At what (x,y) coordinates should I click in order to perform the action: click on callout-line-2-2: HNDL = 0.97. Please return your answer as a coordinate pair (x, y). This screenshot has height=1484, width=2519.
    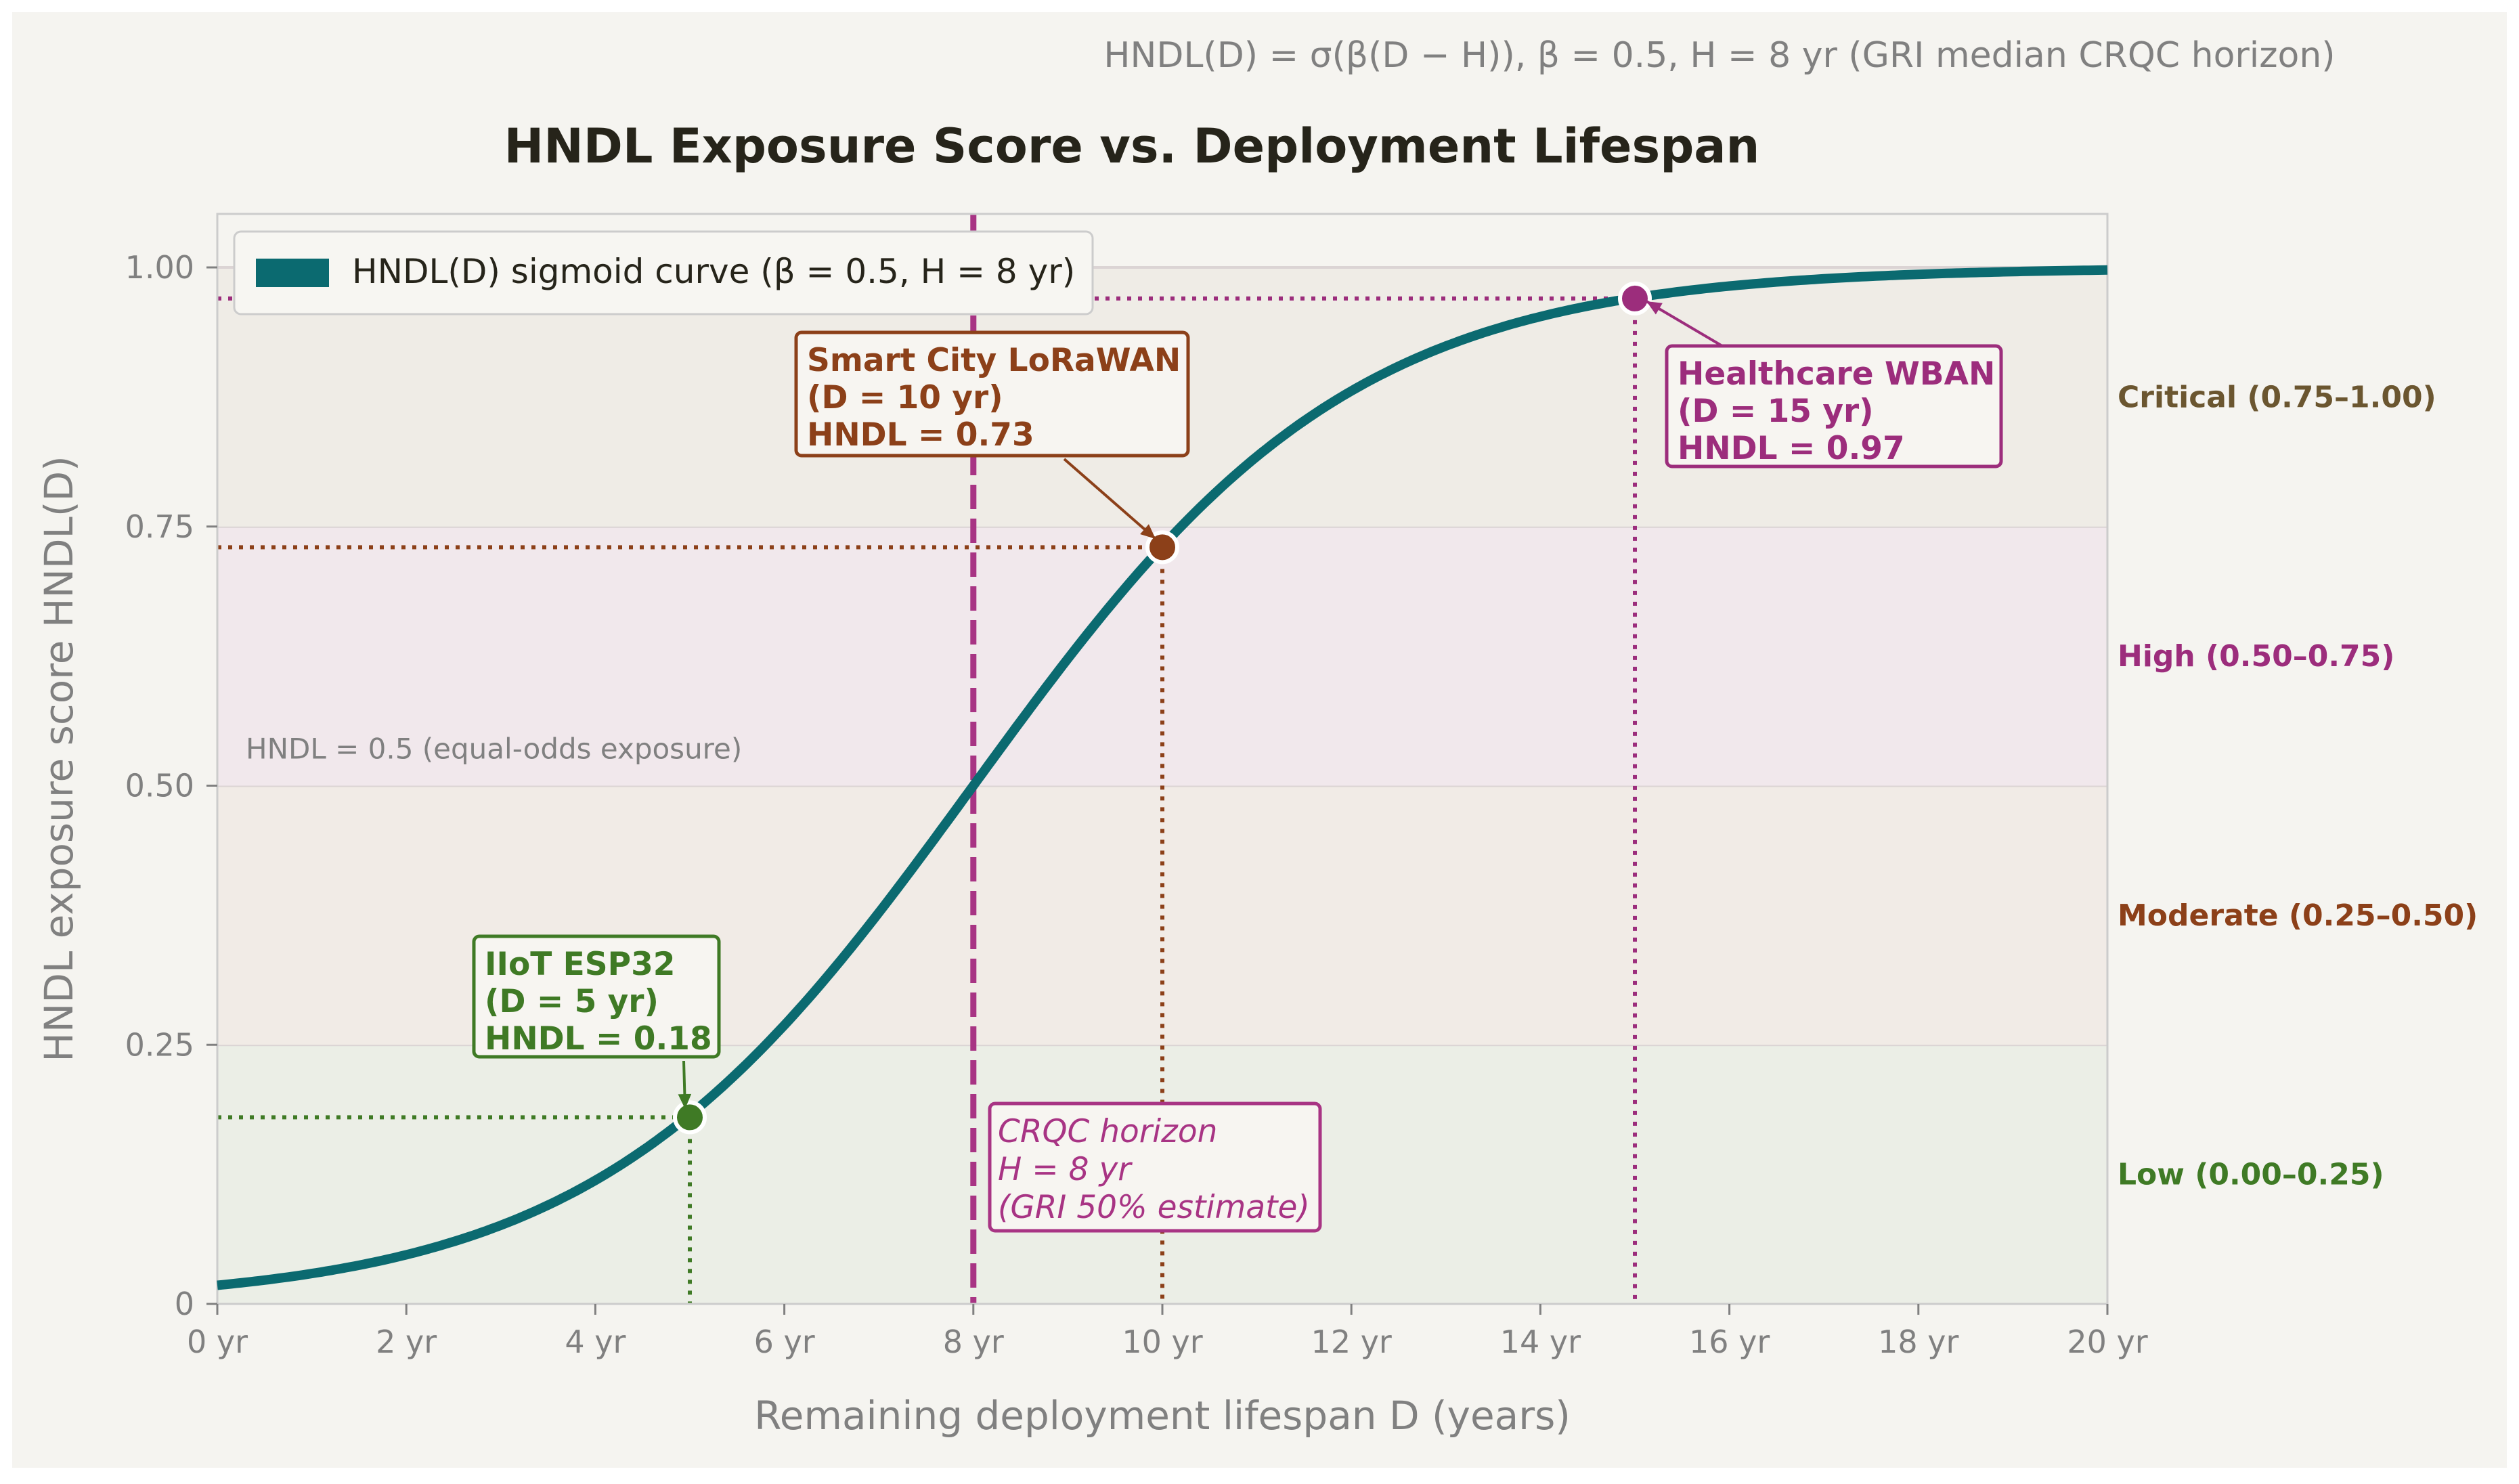
    Looking at the image, I should click on (1791, 448).